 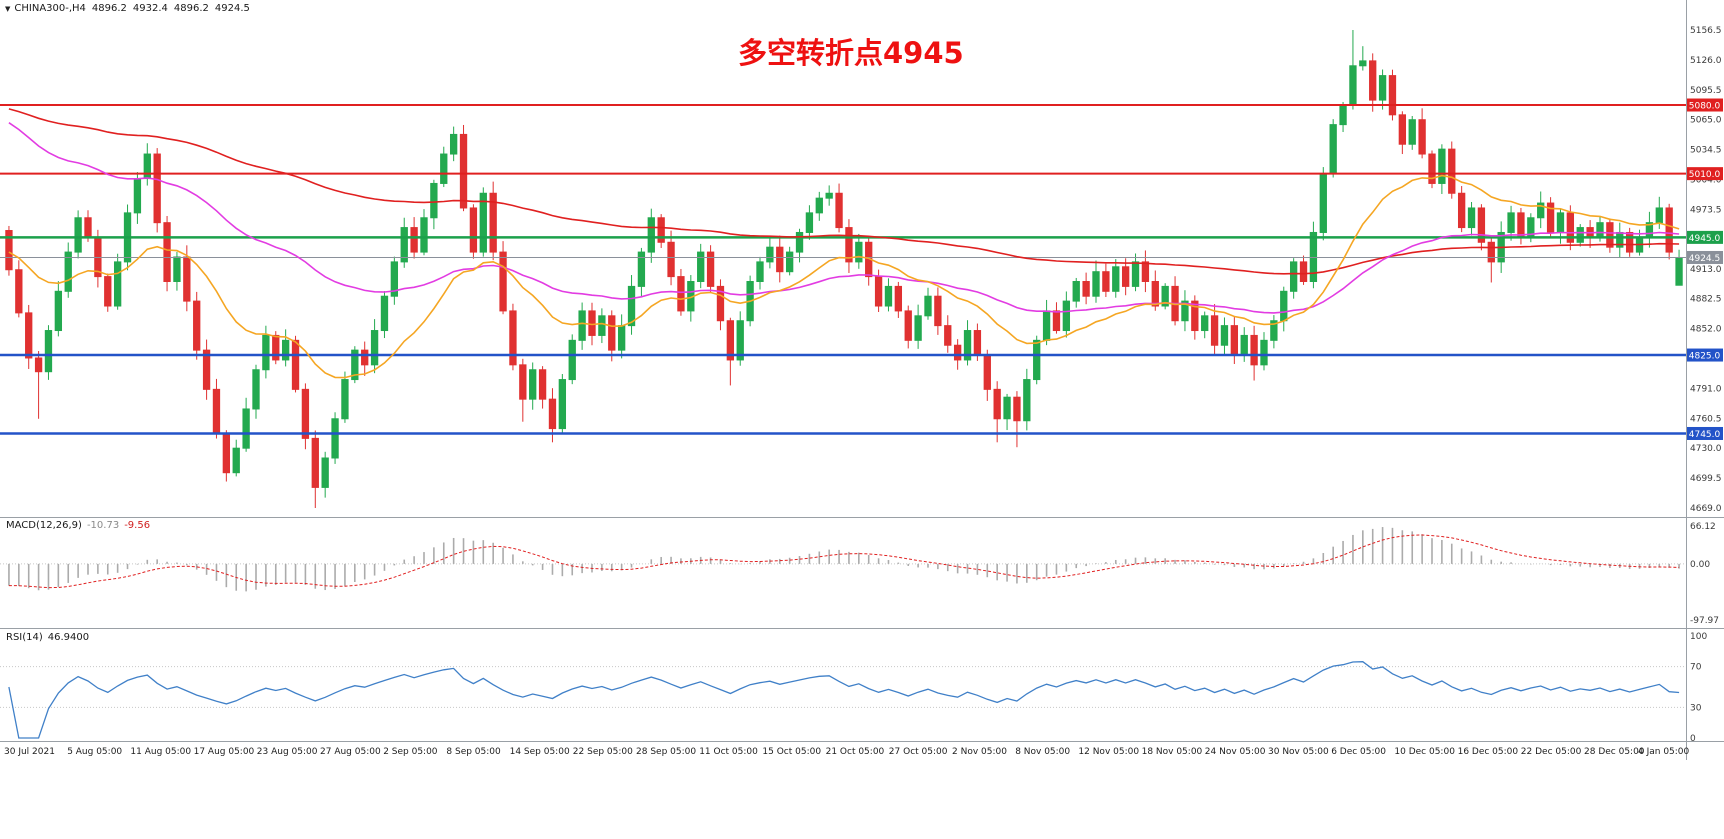 What do you see at coordinates (1705, 357) in the screenshot?
I see `price-level-badge-label: 4825.0` at bounding box center [1705, 357].